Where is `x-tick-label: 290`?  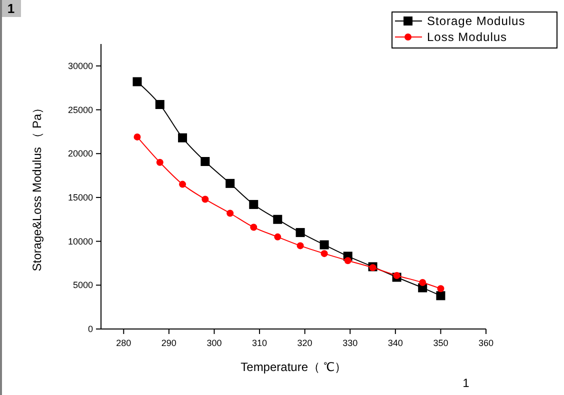 x-tick-label: 290 is located at coordinates (168, 343).